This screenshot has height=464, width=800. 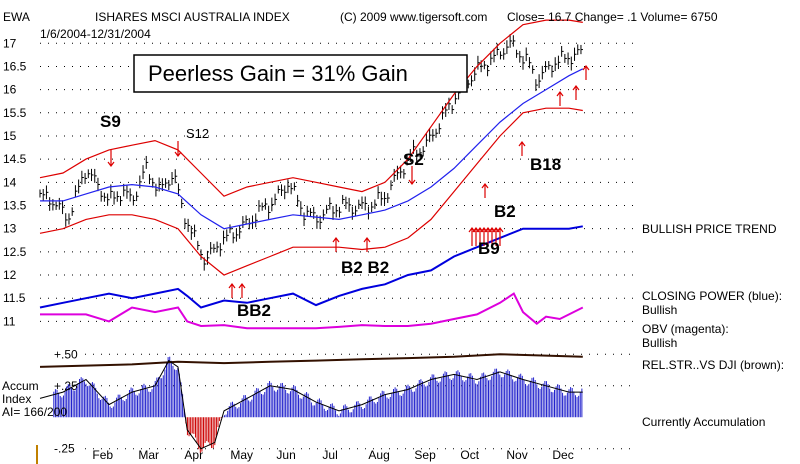 What do you see at coordinates (15, 252) in the screenshot?
I see `y-tick-label: 12.5` at bounding box center [15, 252].